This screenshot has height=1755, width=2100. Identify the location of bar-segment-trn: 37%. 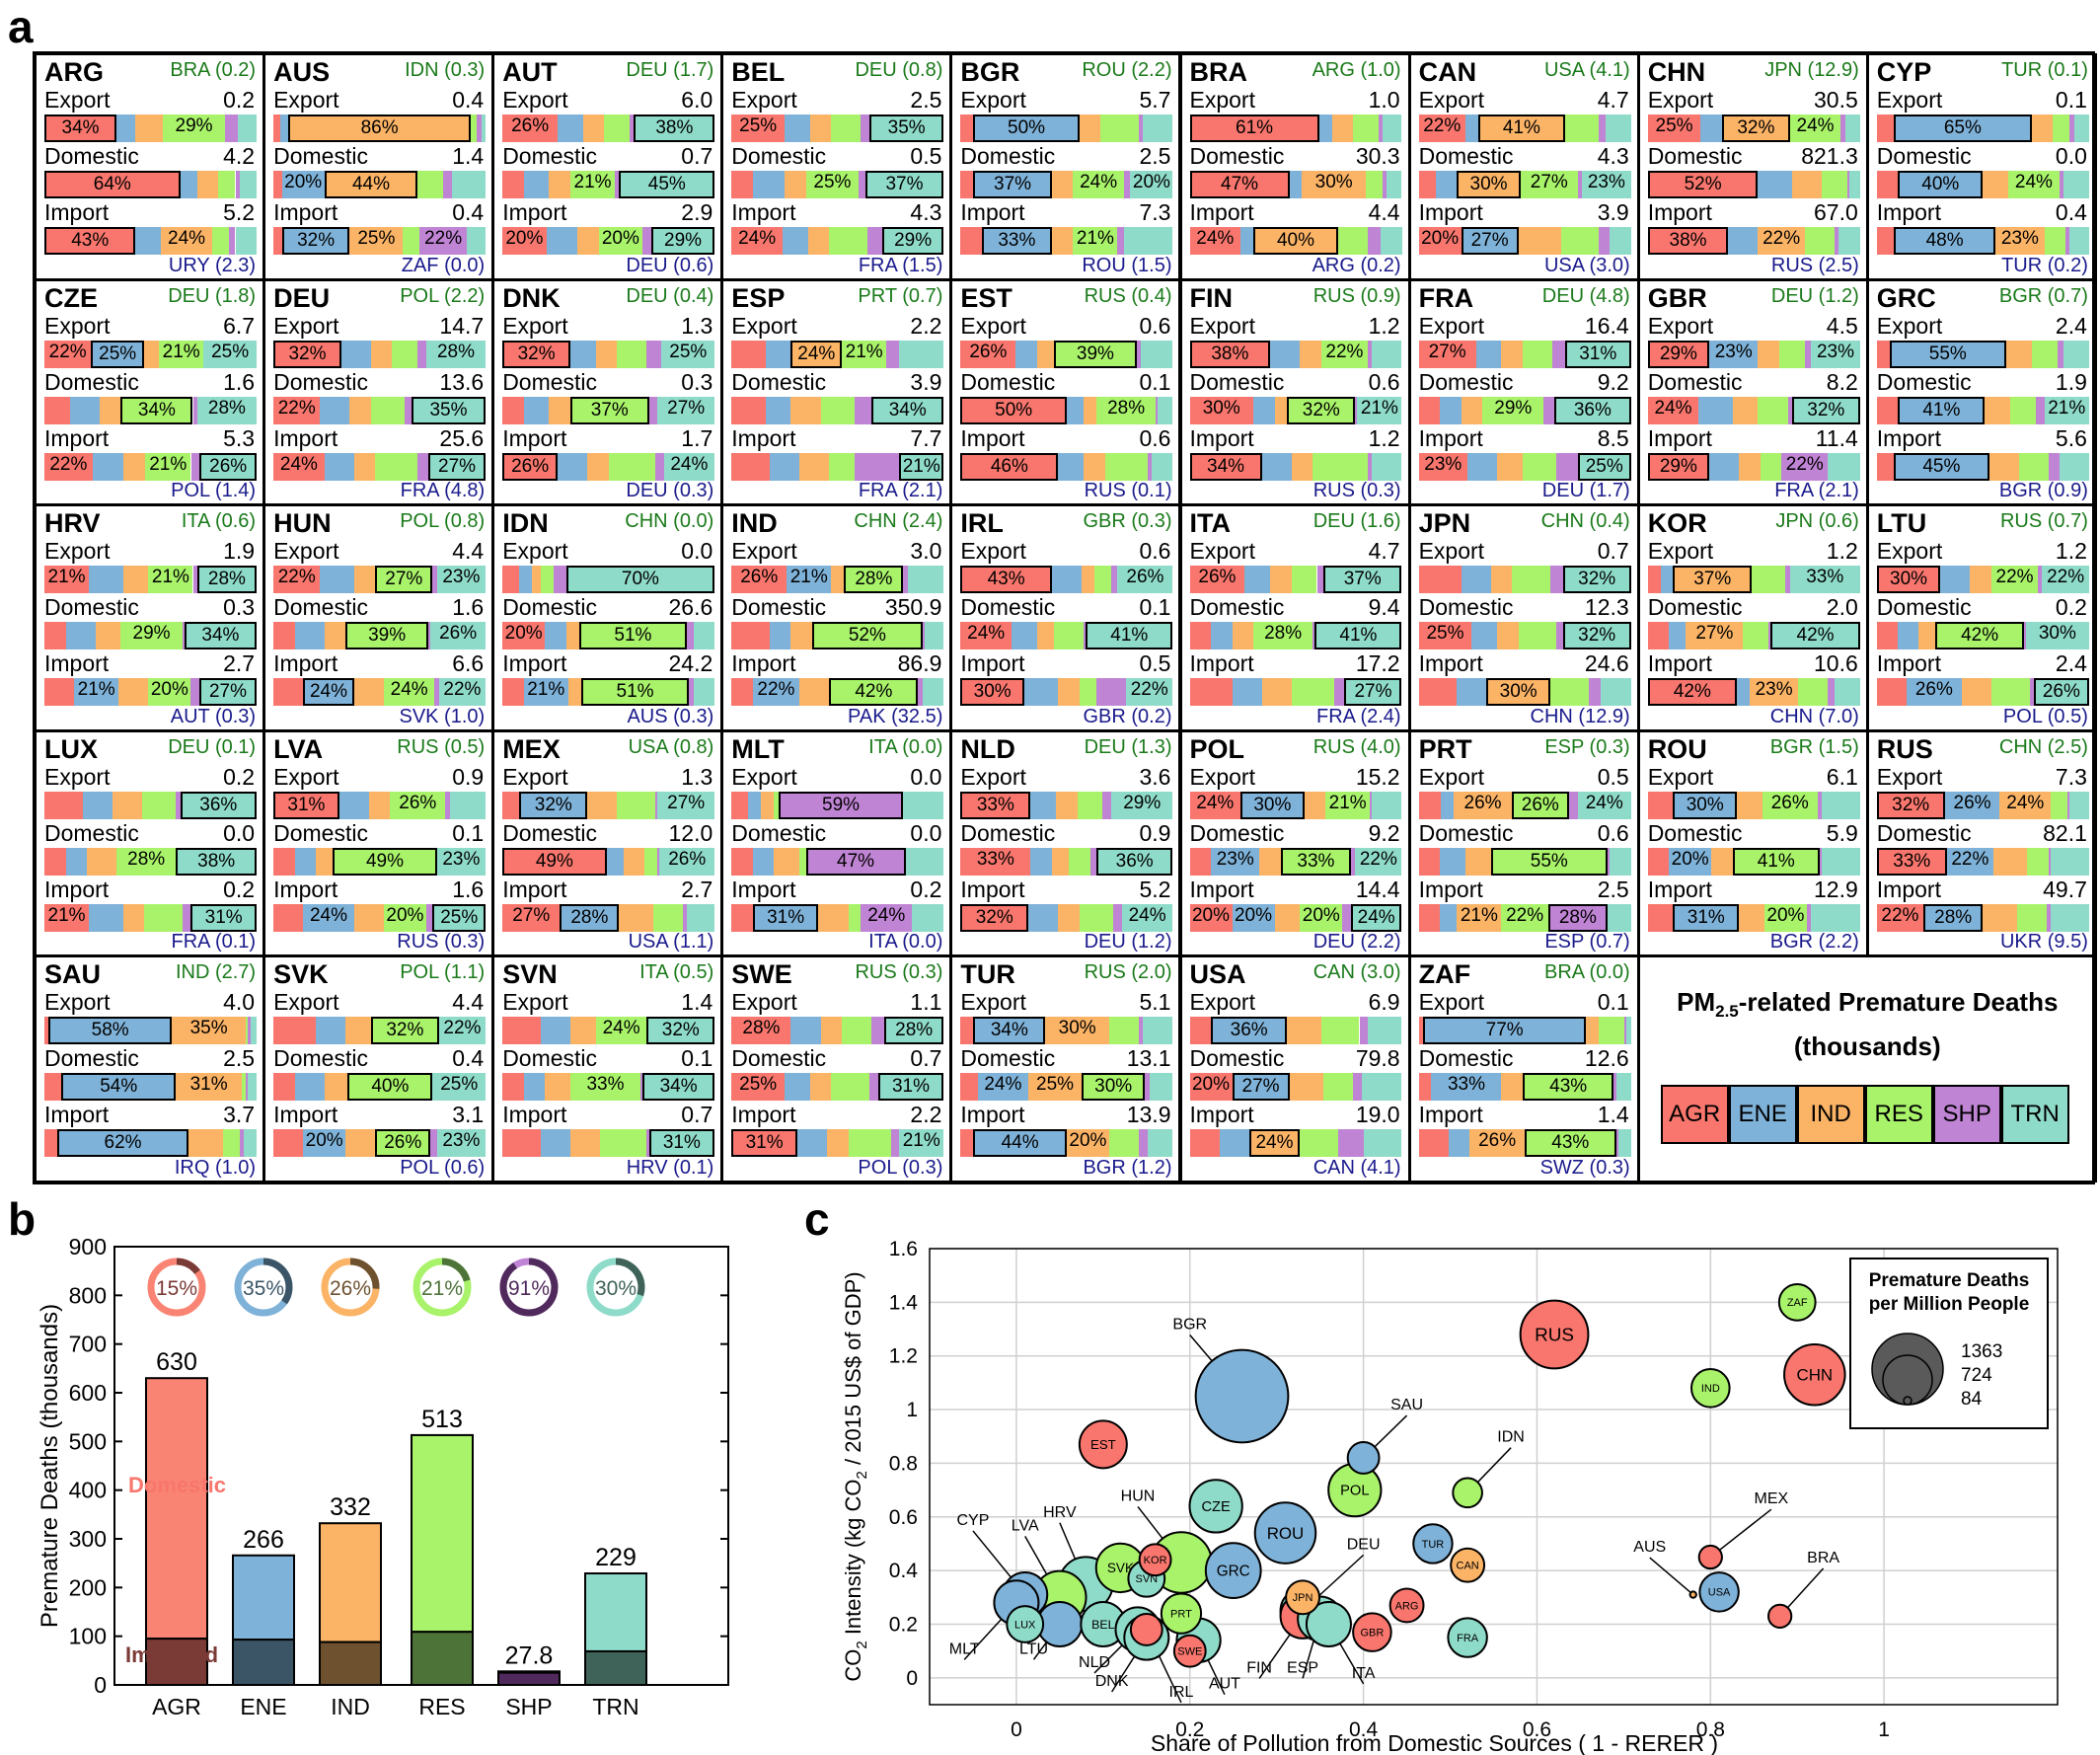
(1362, 579).